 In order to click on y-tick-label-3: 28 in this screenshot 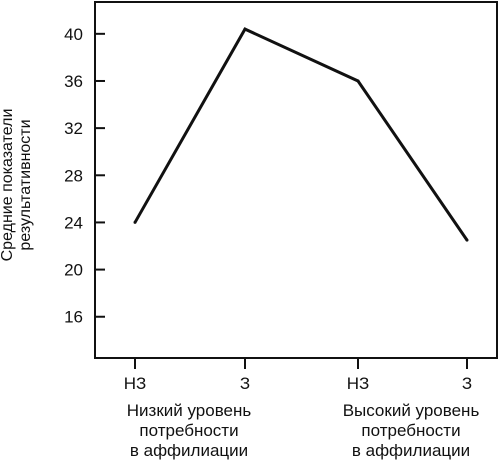, I will do `click(73, 175)`.